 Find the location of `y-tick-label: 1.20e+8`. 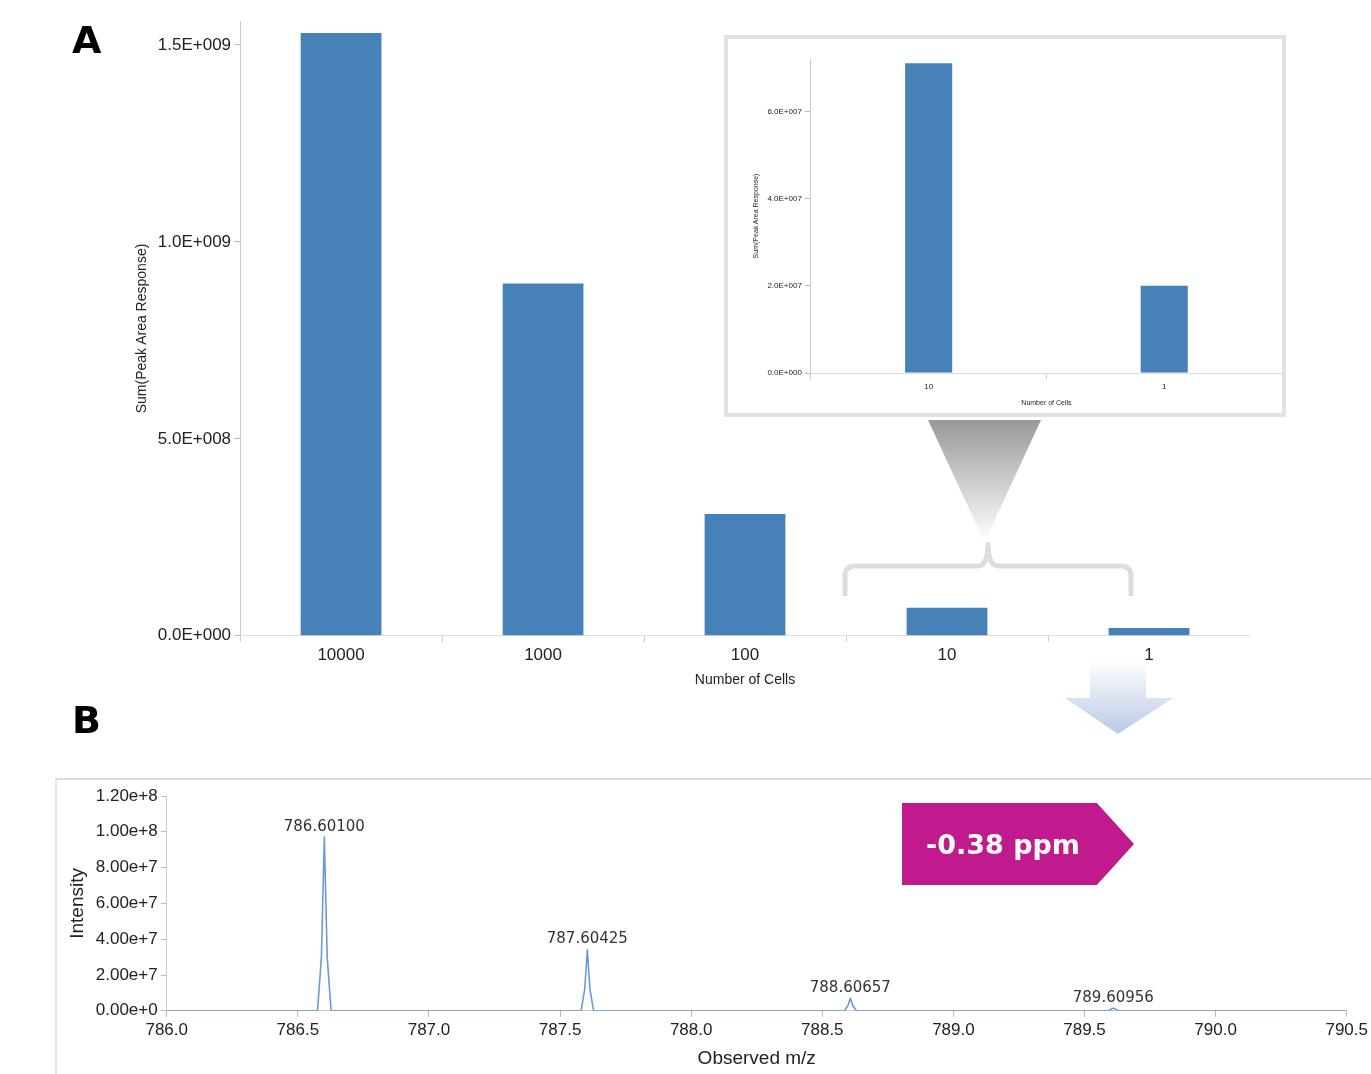

y-tick-label: 1.20e+8 is located at coordinates (126, 795).